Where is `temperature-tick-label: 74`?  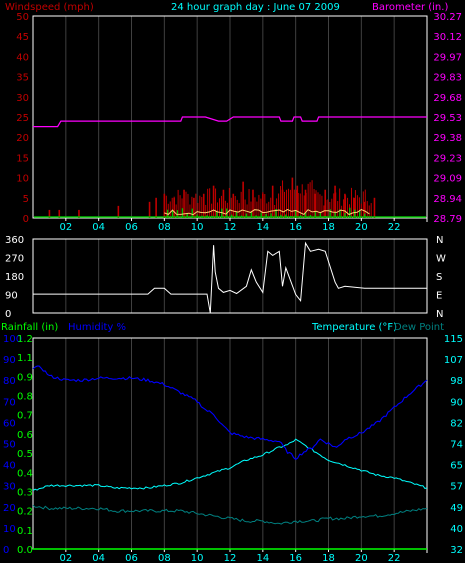 temperature-tick-label: 74 is located at coordinates (456, 445).